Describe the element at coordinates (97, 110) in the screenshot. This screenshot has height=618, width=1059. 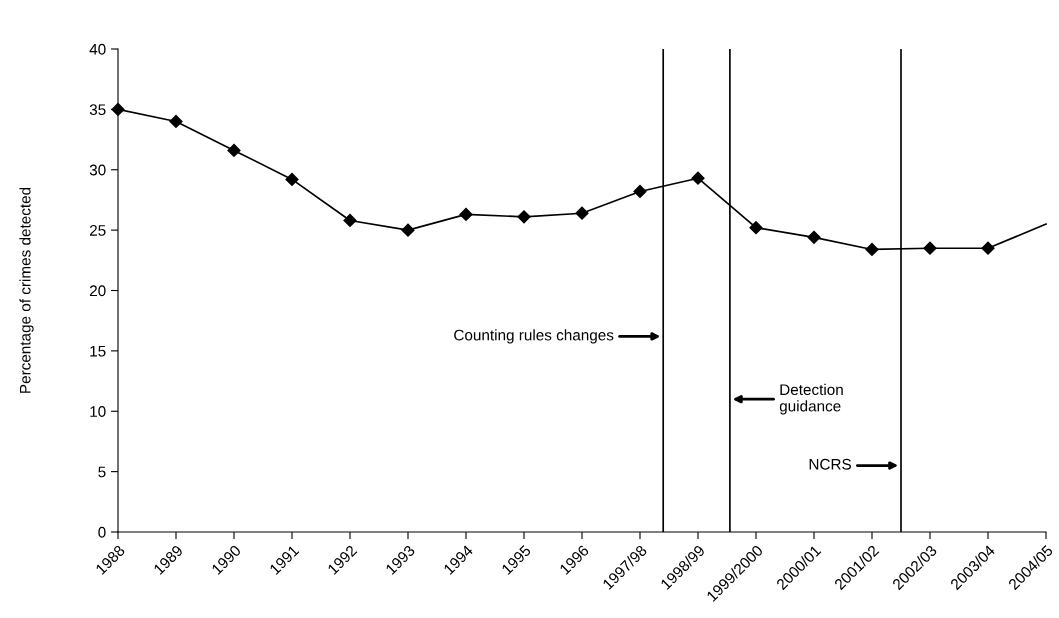
I see `y-tick-label: 35` at that location.